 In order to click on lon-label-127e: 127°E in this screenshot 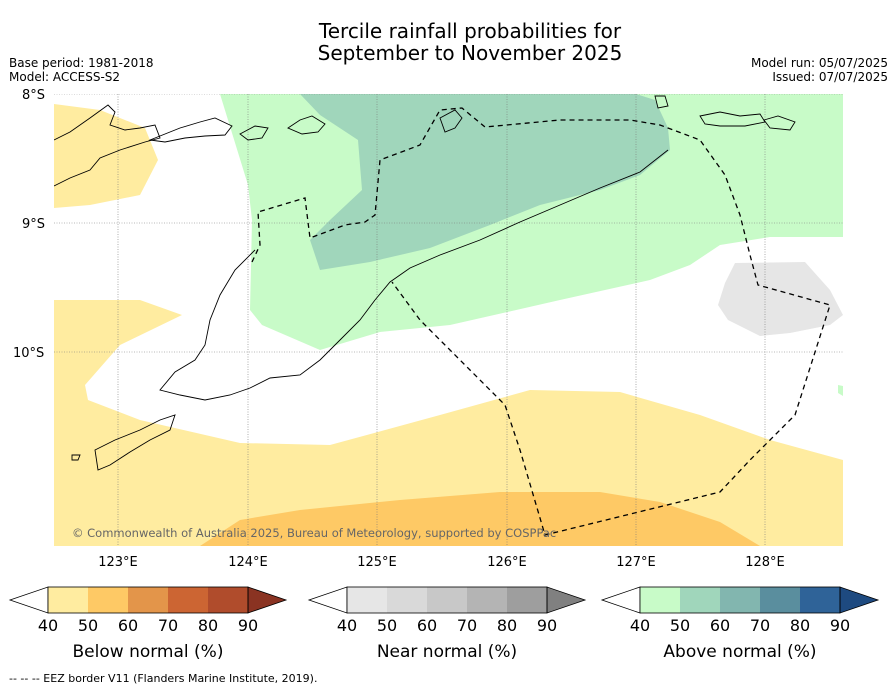, I will do `click(636, 562)`.